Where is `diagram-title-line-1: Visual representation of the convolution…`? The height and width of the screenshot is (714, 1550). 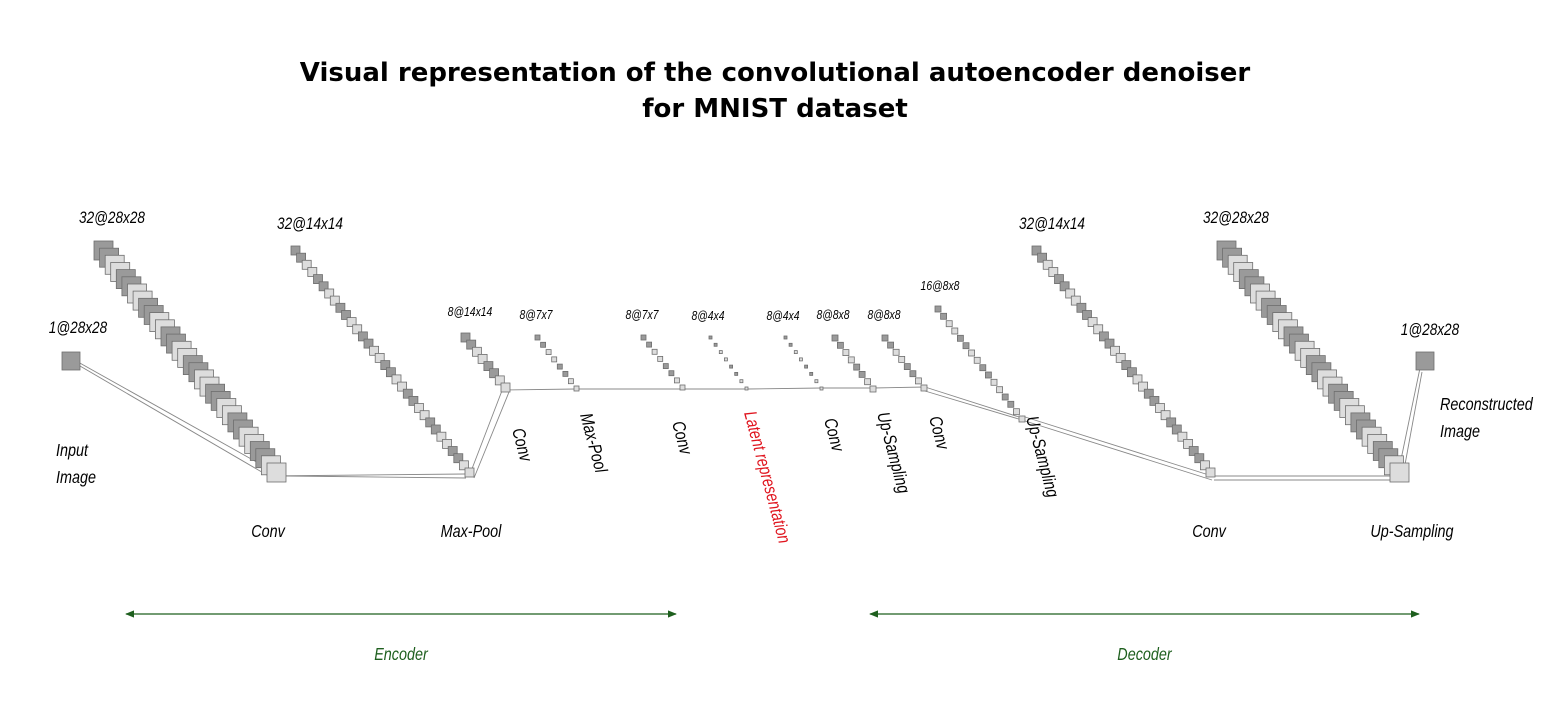
diagram-title-line-1: Visual representation of the convolution… is located at coordinates (775, 73).